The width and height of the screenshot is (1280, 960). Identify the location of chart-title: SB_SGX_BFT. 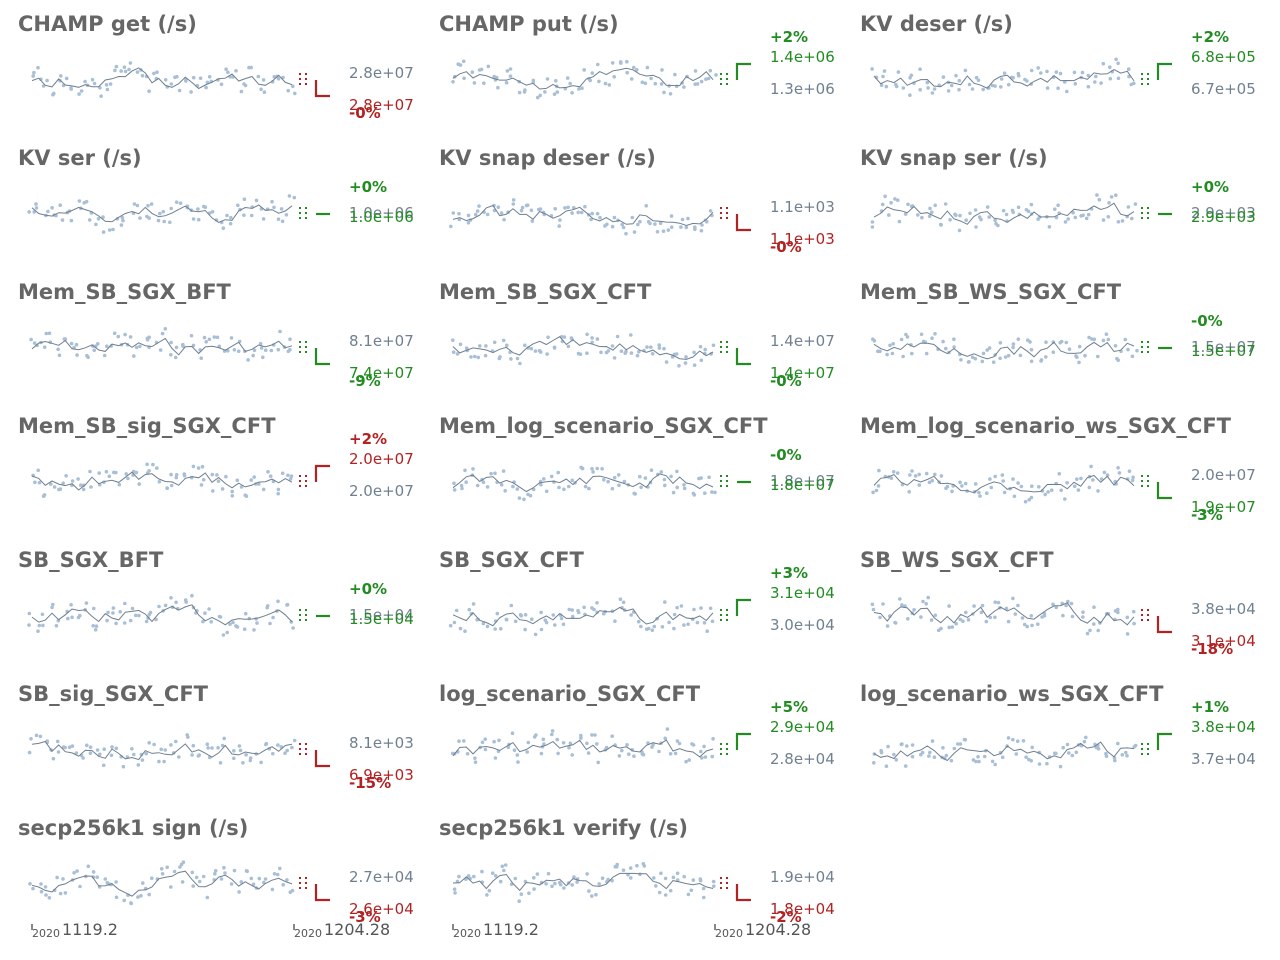
(91, 560).